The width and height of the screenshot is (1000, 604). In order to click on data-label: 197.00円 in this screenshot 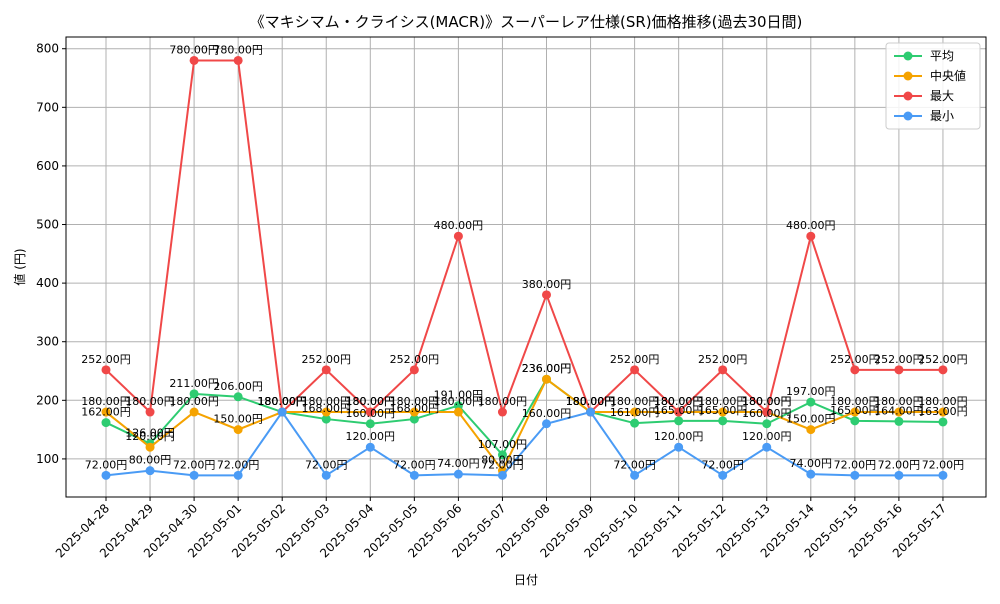, I will do `click(811, 391)`.